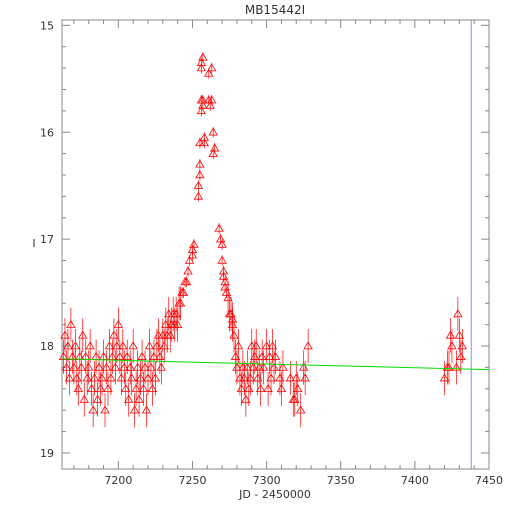  What do you see at coordinates (47, 346) in the screenshot?
I see `y-tick-label: 18` at bounding box center [47, 346].